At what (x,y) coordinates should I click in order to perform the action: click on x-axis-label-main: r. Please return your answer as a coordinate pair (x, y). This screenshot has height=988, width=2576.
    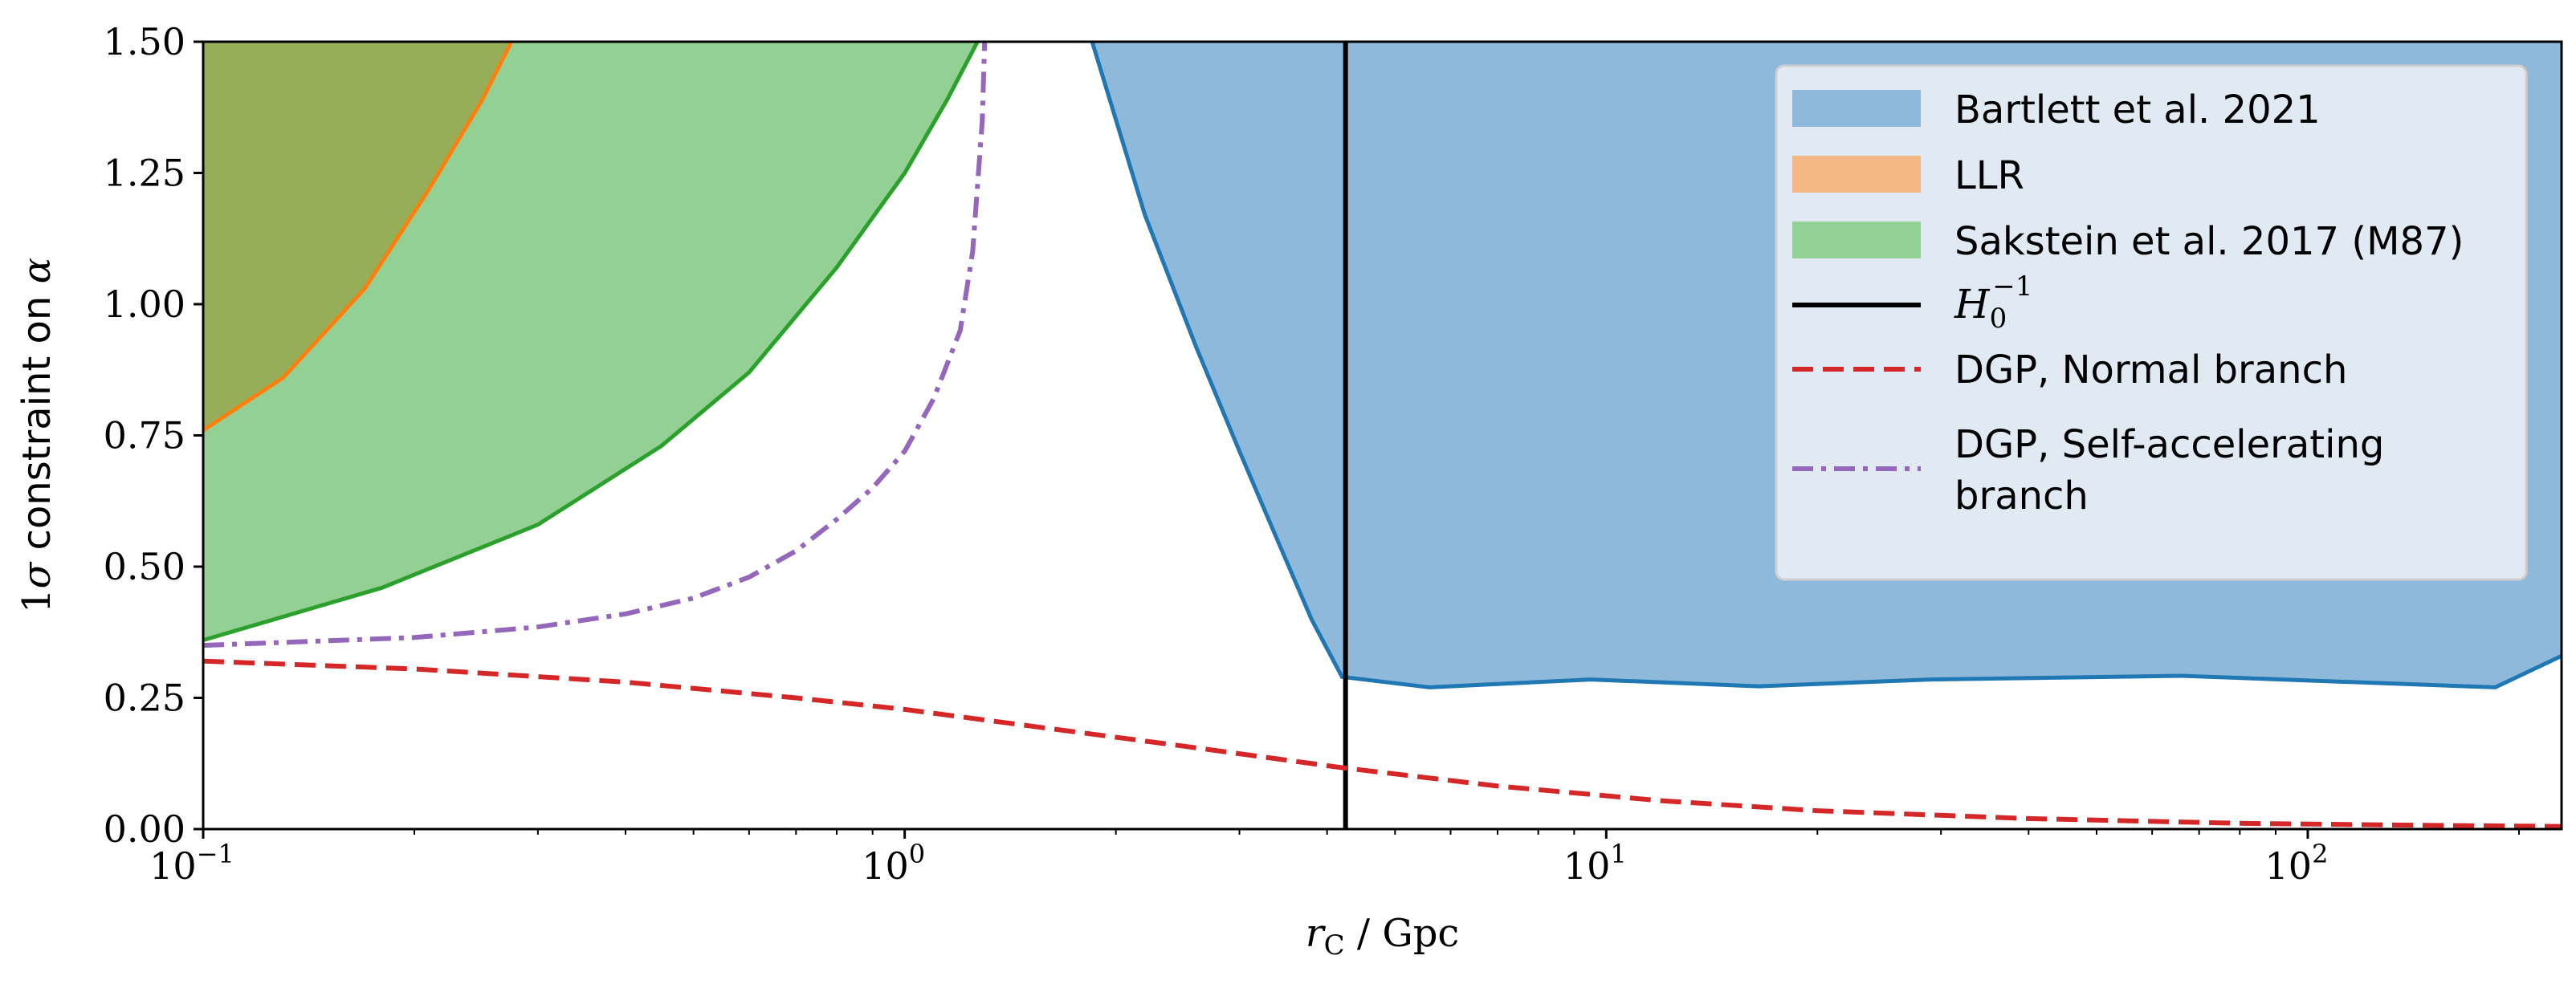
    Looking at the image, I should click on (1316, 933).